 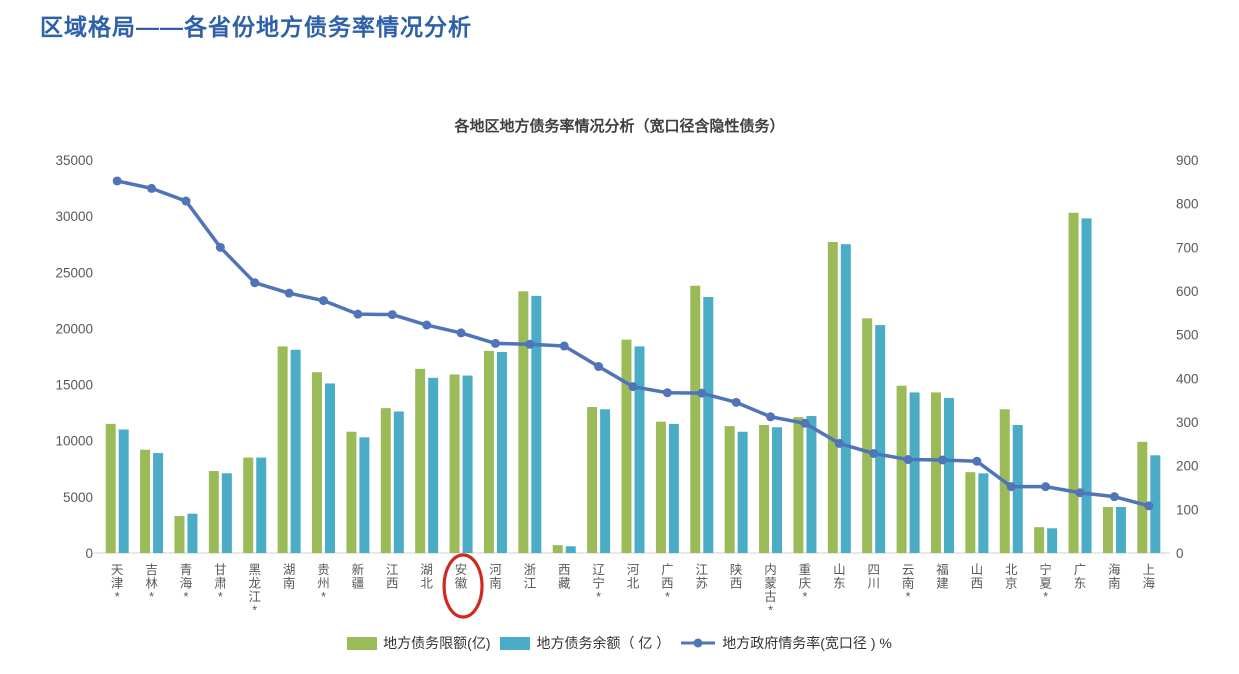 I want to click on legend-item-debt-ratio: 地方政府情务率(宽口径 ) %, so click(x=786, y=643).